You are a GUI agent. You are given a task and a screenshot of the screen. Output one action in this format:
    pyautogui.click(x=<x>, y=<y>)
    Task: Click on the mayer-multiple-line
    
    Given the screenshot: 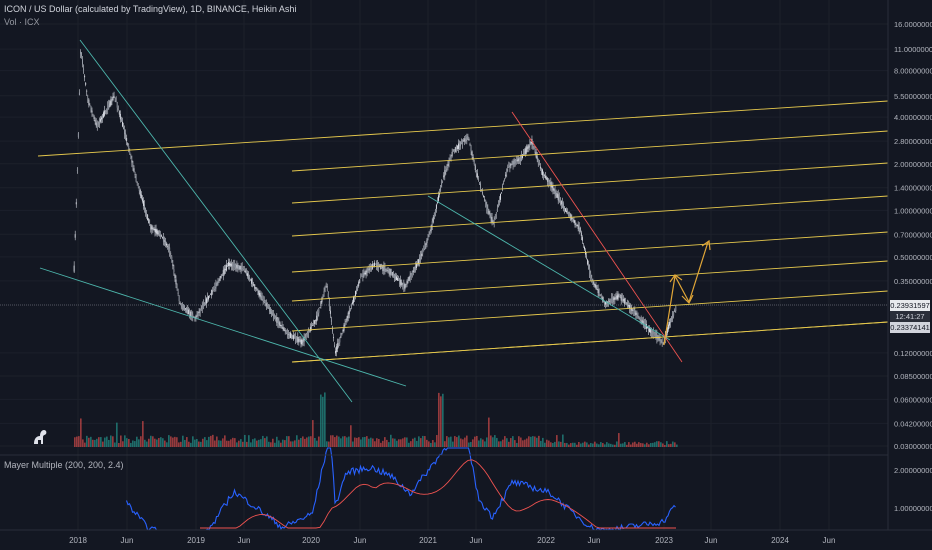 What is the action you would take?
    pyautogui.click(x=400, y=489)
    